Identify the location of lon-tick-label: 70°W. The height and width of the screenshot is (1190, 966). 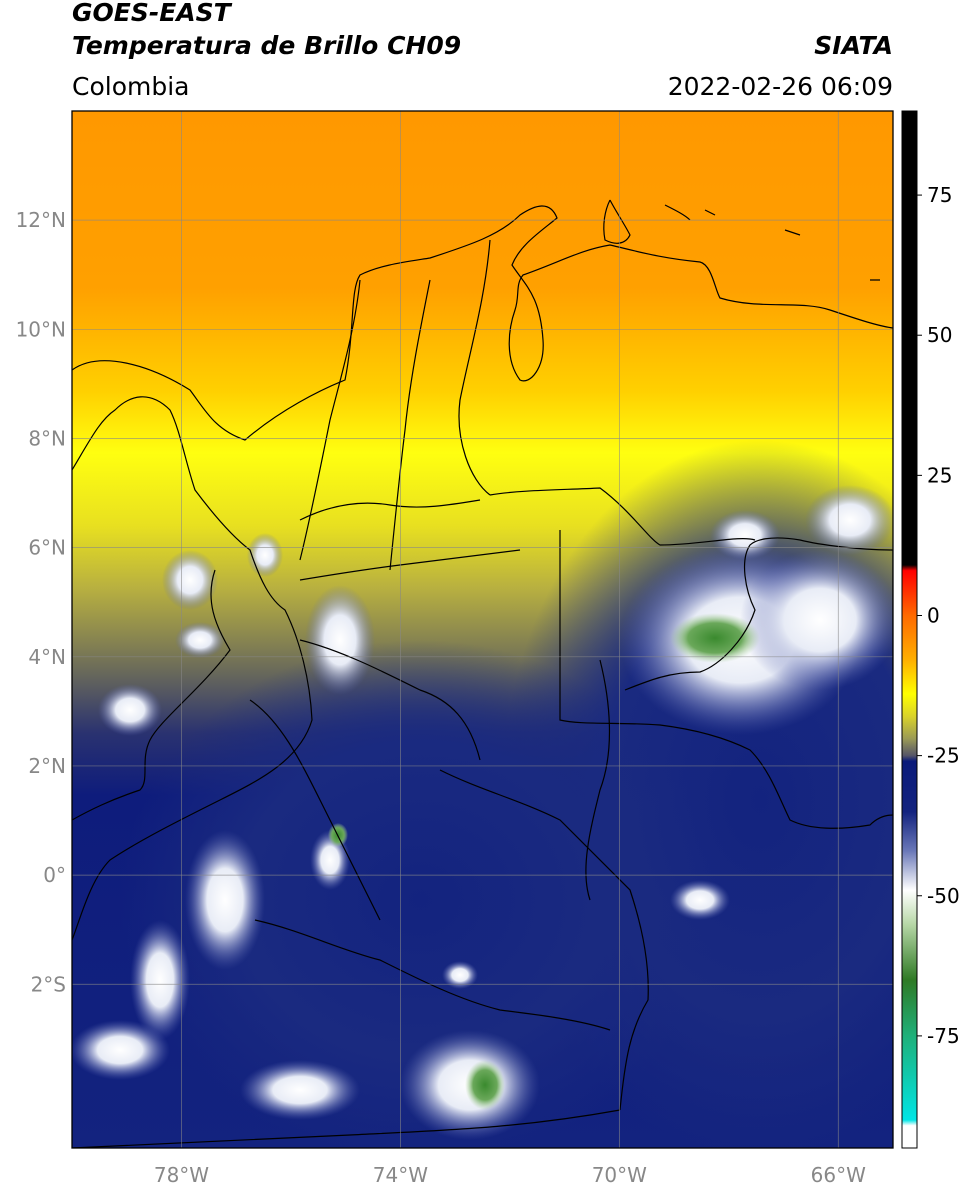
(619, 1175).